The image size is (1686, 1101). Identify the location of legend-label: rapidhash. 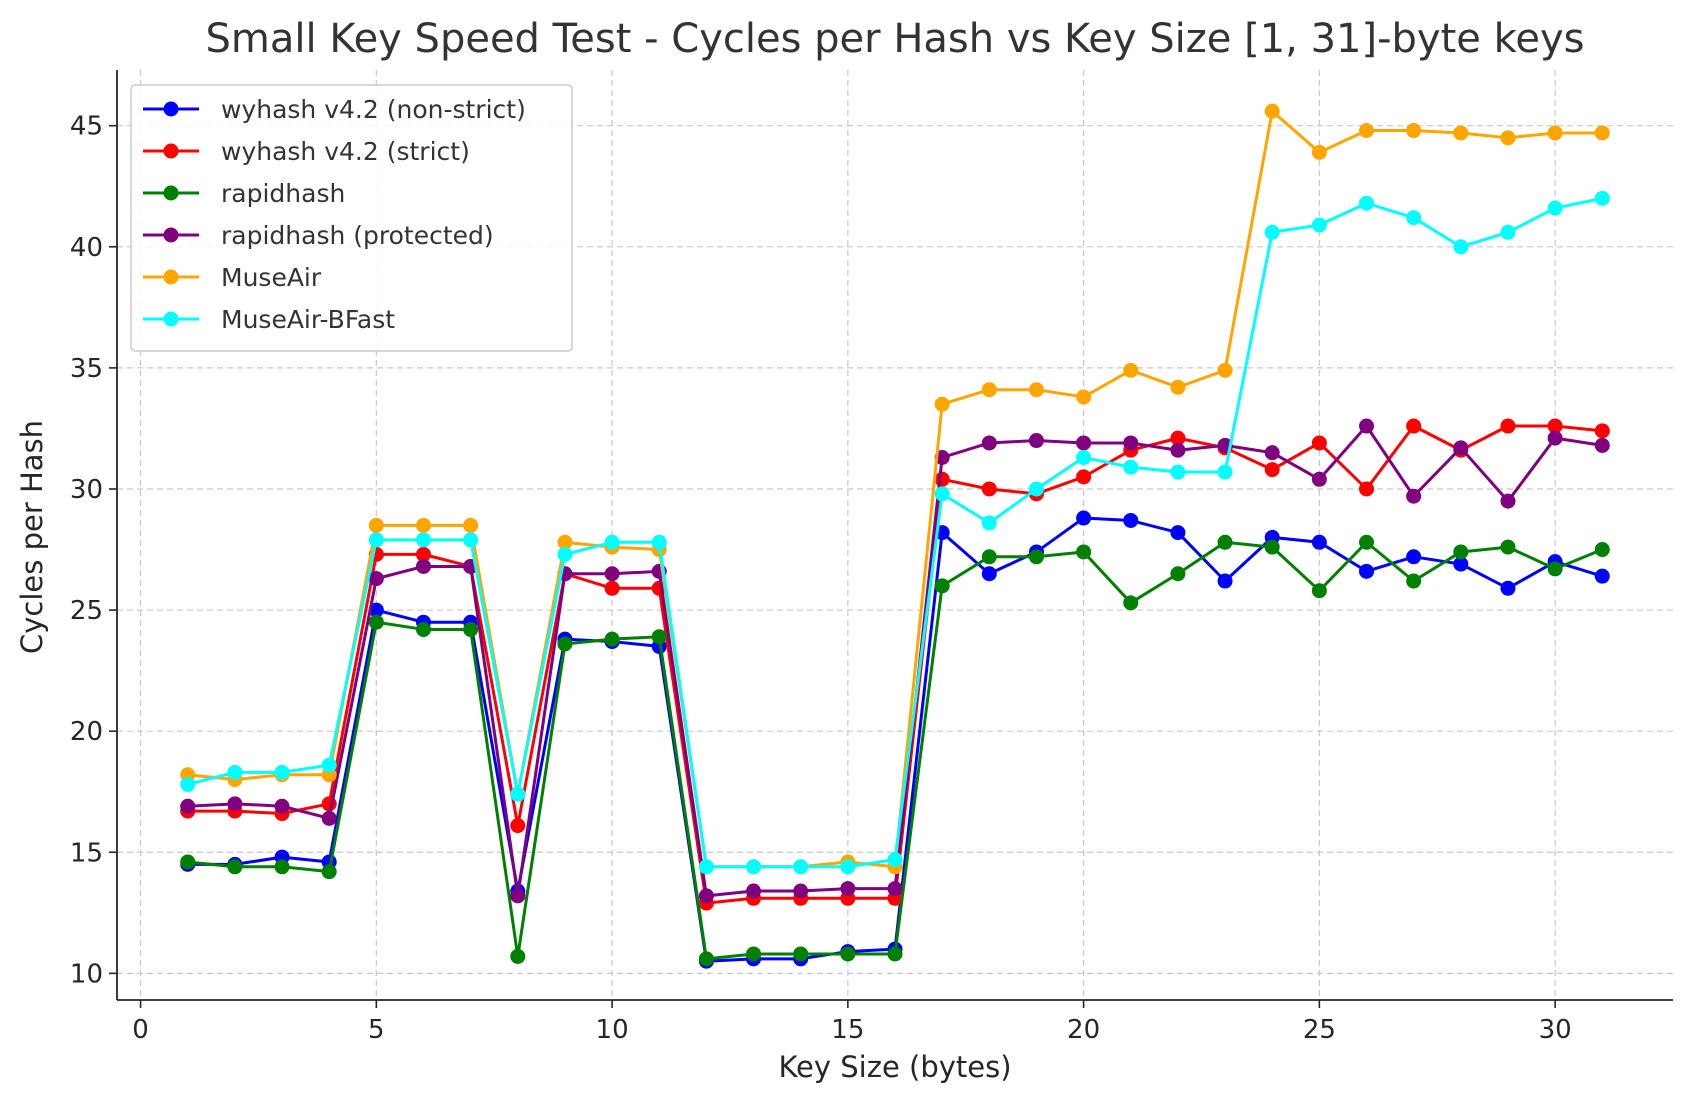
(283, 193).